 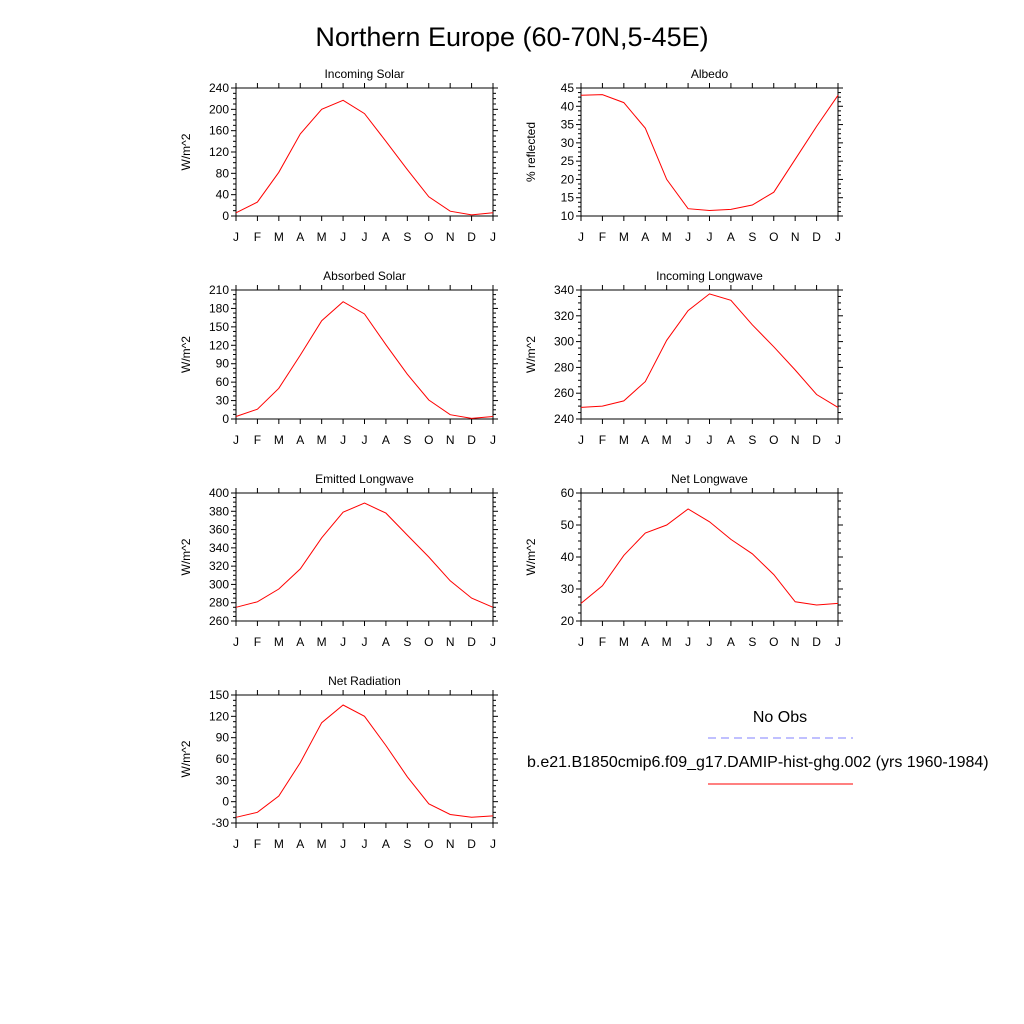 I want to click on y-tick-label: 300, so click(x=219, y=584).